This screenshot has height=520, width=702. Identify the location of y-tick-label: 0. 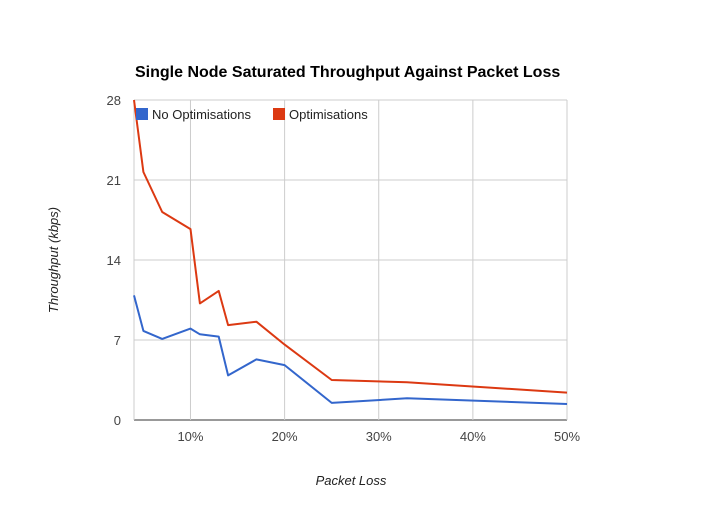
(117, 420).